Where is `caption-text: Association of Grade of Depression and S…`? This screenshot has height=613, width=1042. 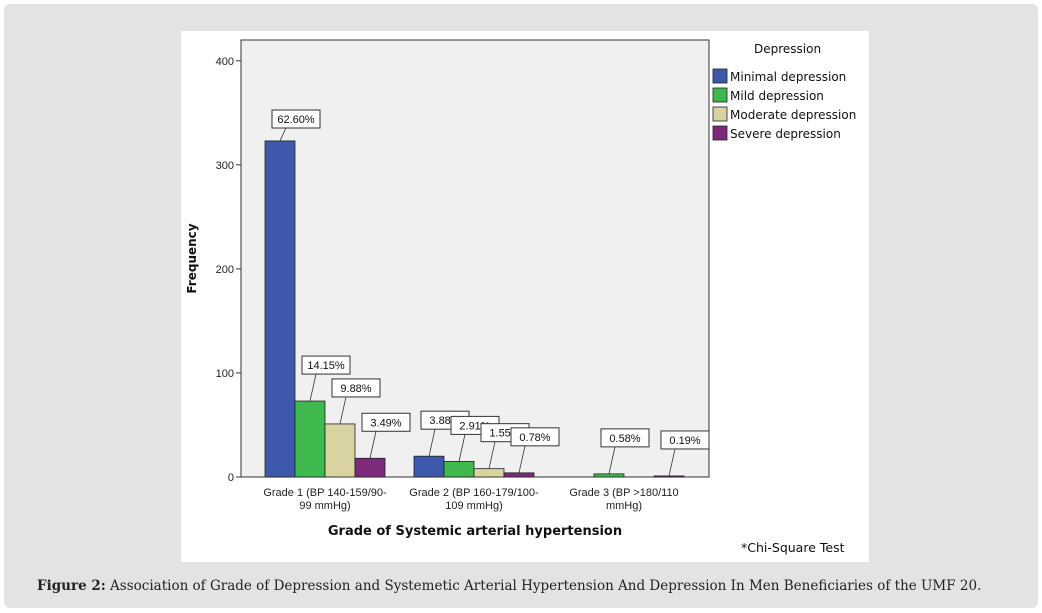
caption-text: Association of Grade of Depression and S… is located at coordinates (543, 586).